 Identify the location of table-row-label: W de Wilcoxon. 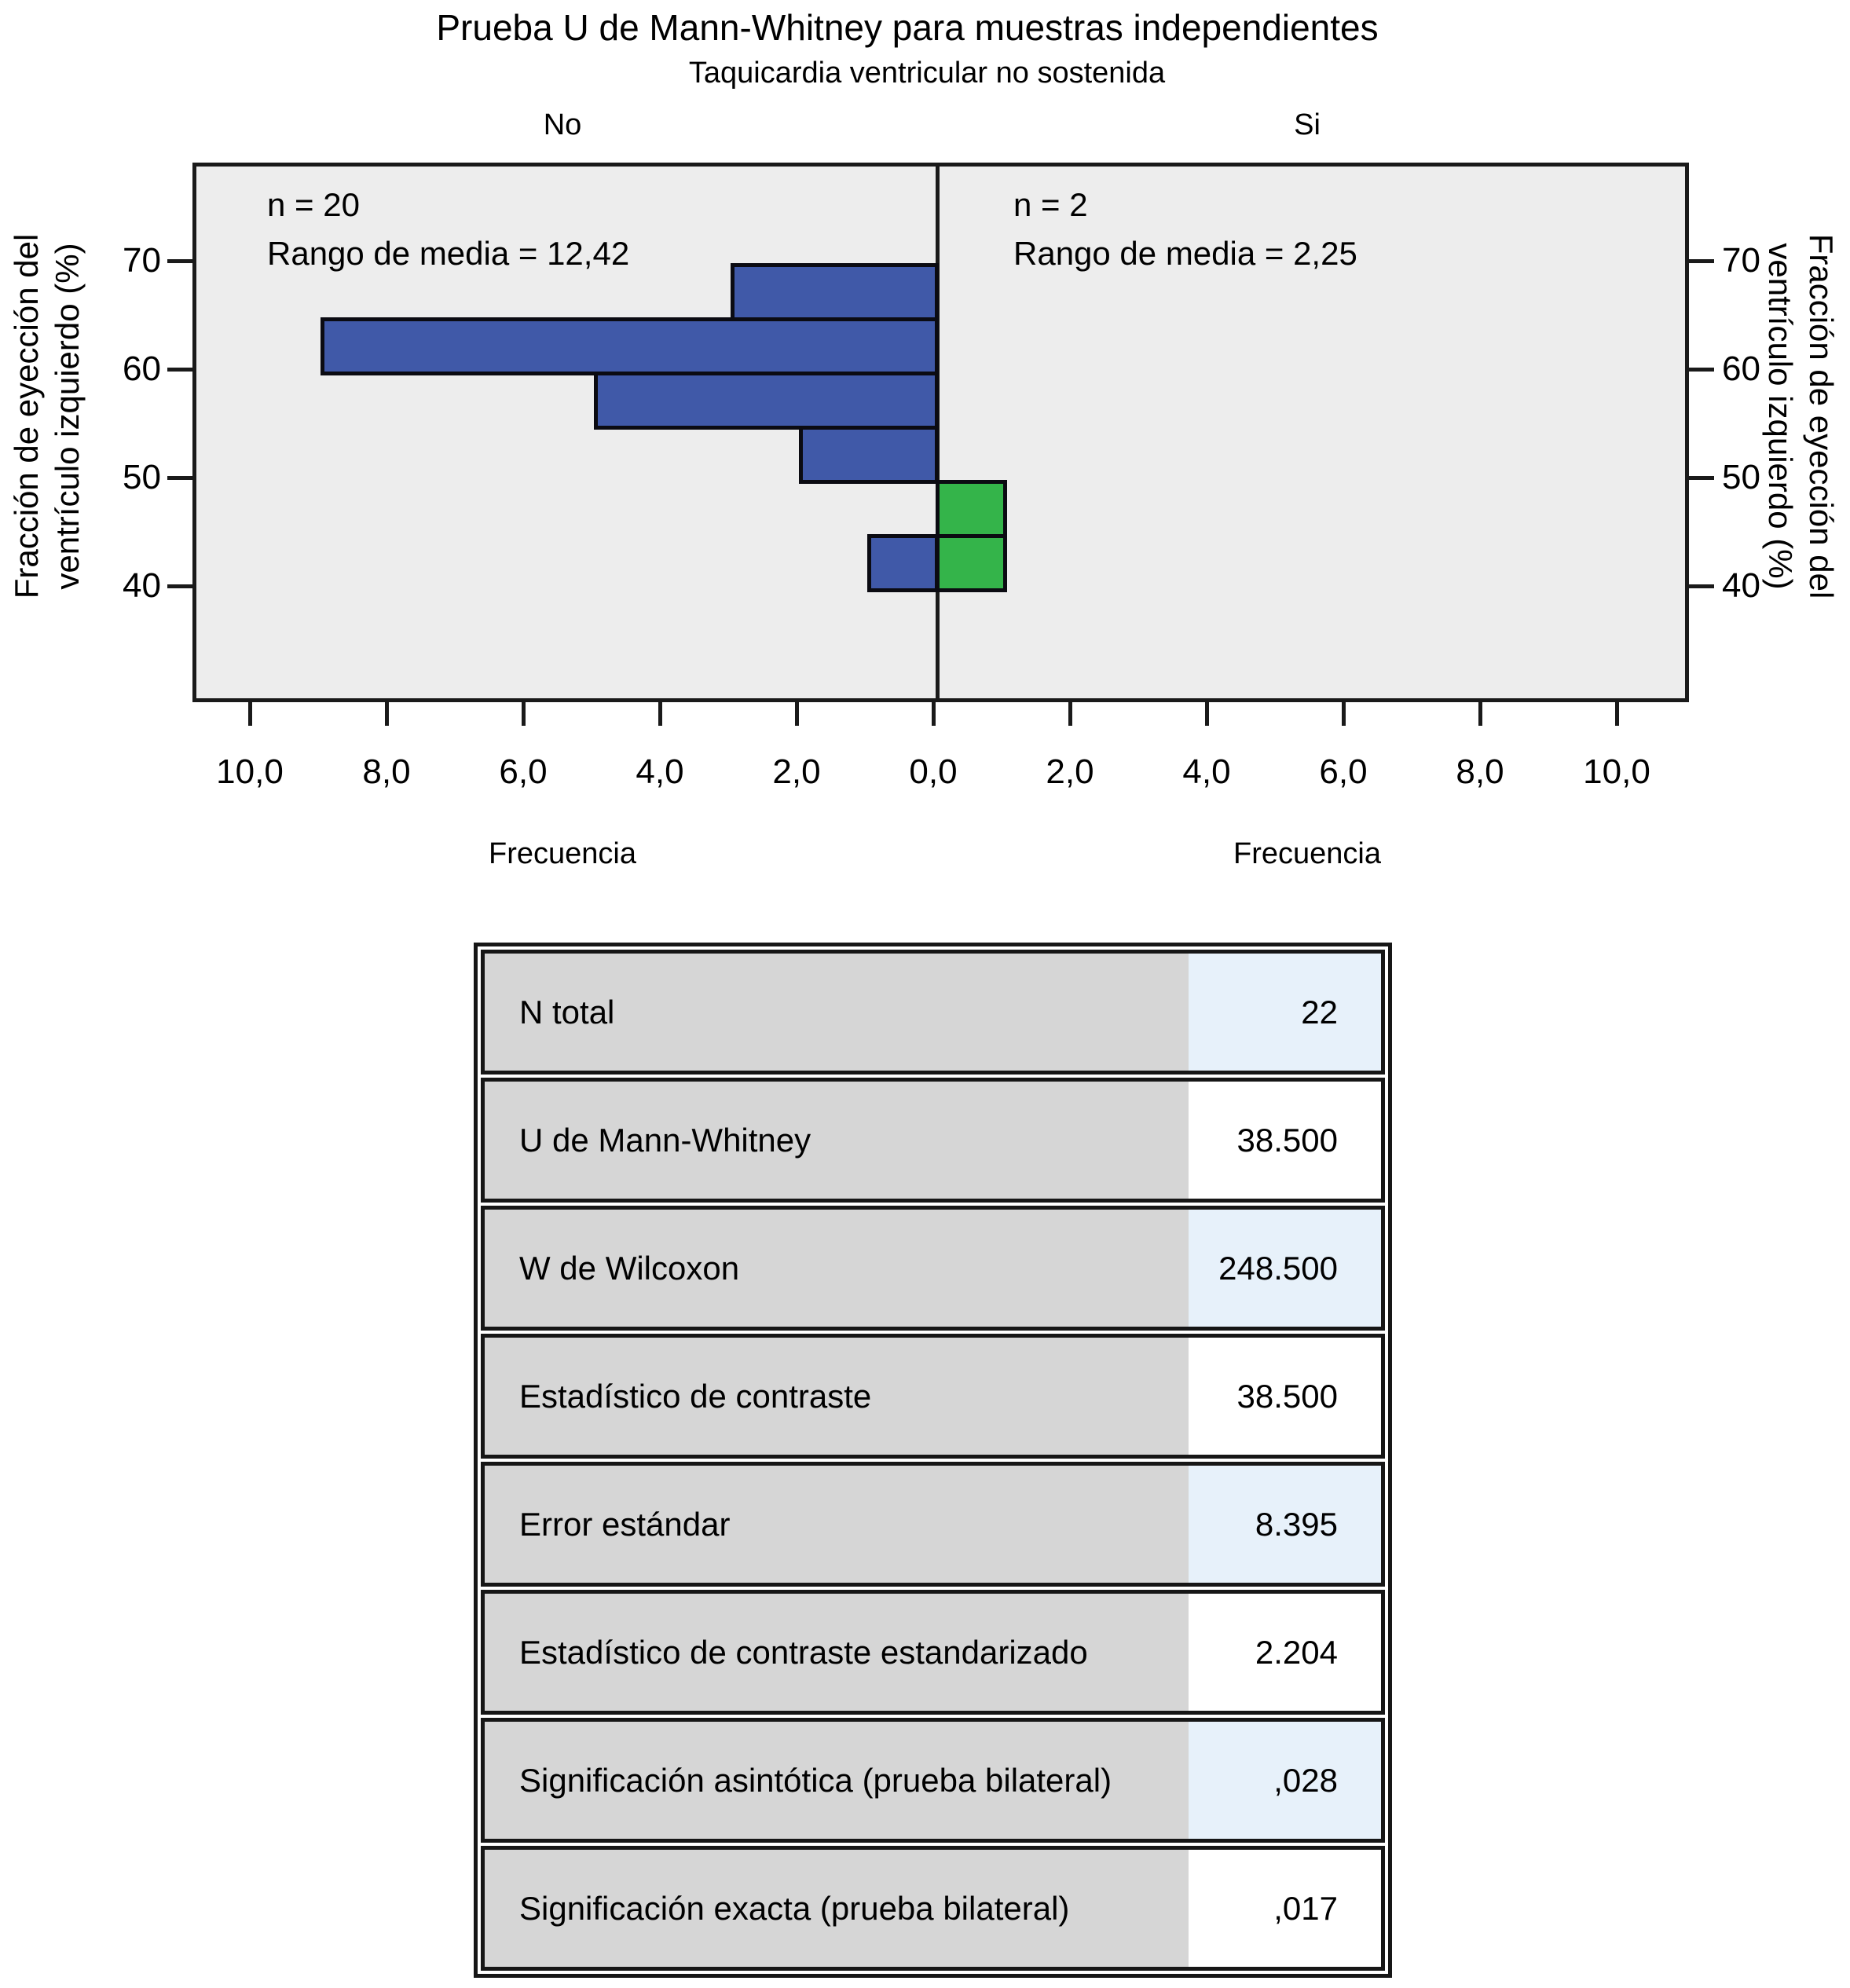
(837, 1268).